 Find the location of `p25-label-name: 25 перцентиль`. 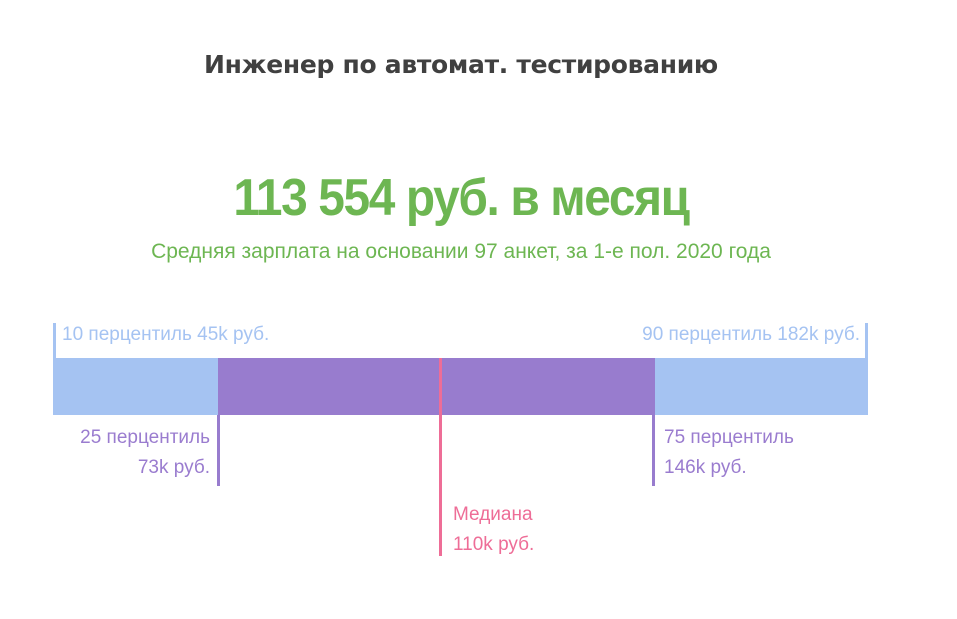

p25-label-name: 25 перцентиль is located at coordinates (145, 437).